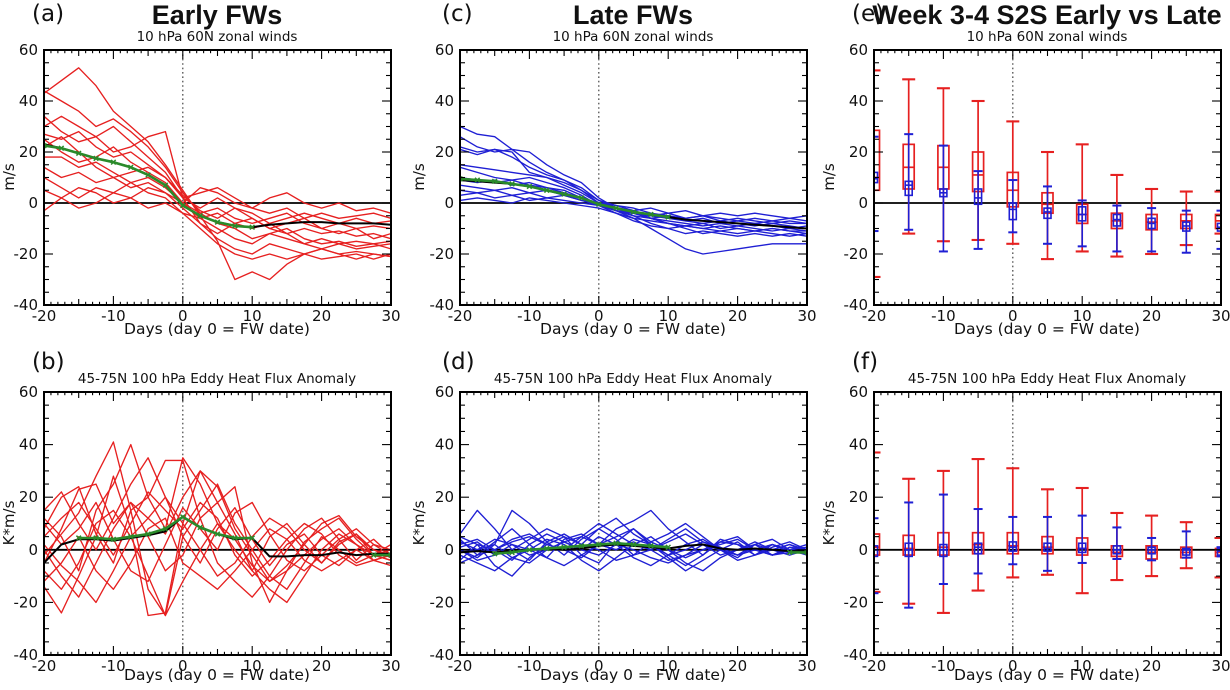 The height and width of the screenshot is (690, 1230). I want to click on panel-c-letter: (c), so click(457, 14).